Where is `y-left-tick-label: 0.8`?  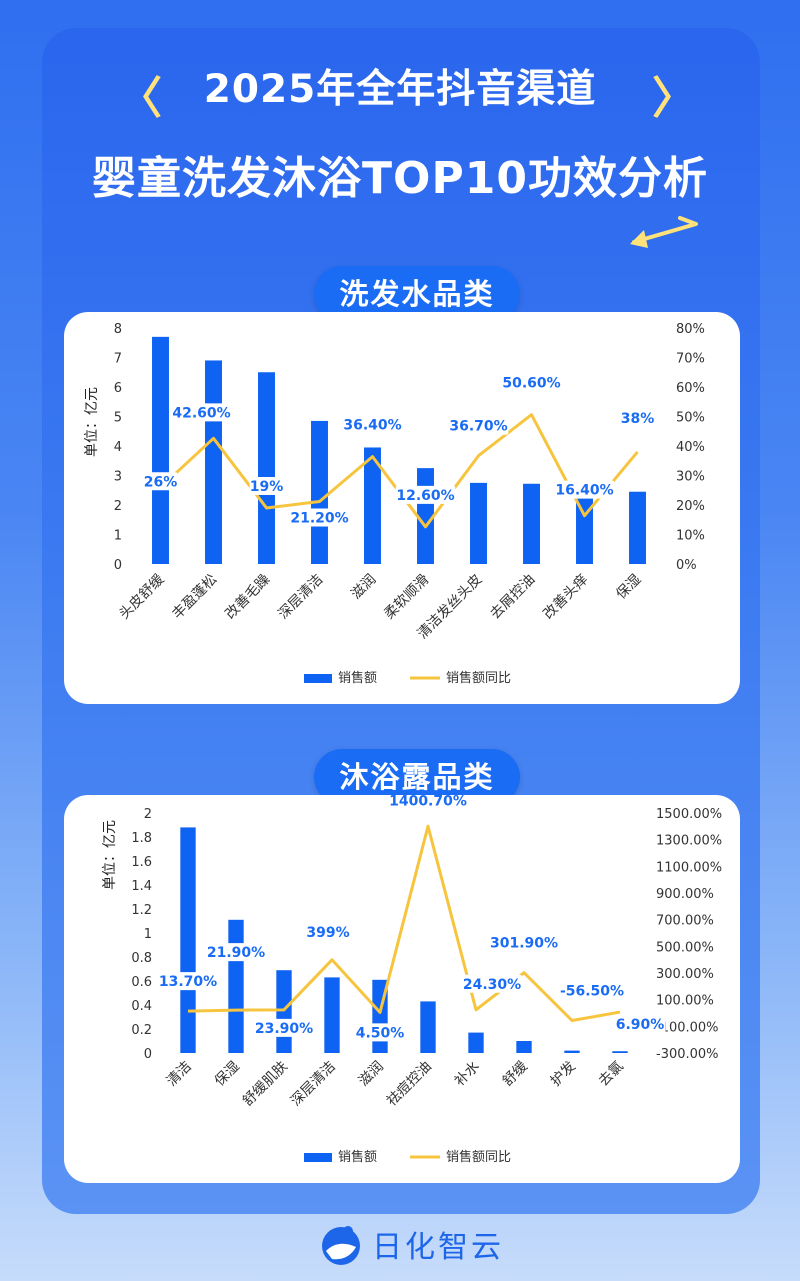
y-left-tick-label: 0.8 is located at coordinates (141, 958).